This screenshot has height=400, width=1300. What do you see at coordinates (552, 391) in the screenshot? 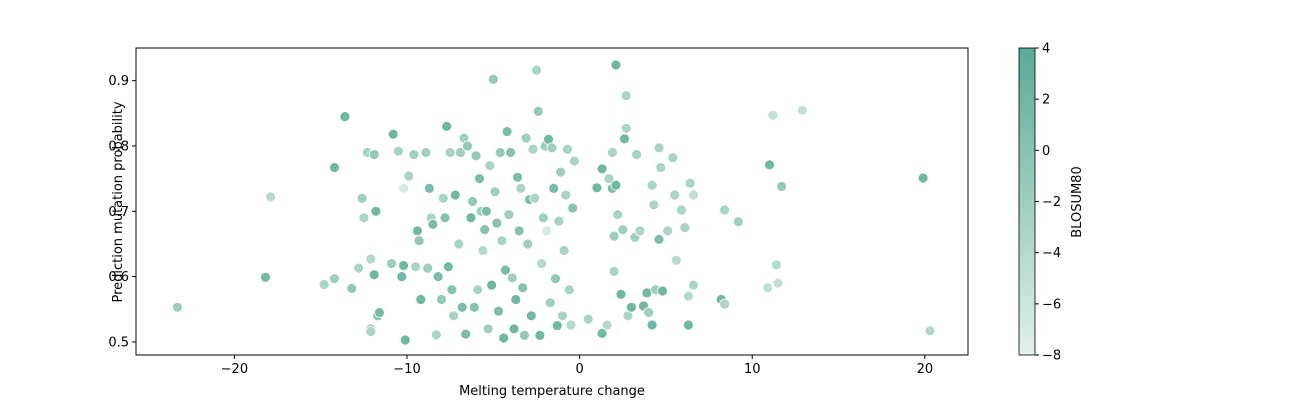
I see `x-axis-label: Melting temperature change` at bounding box center [552, 391].